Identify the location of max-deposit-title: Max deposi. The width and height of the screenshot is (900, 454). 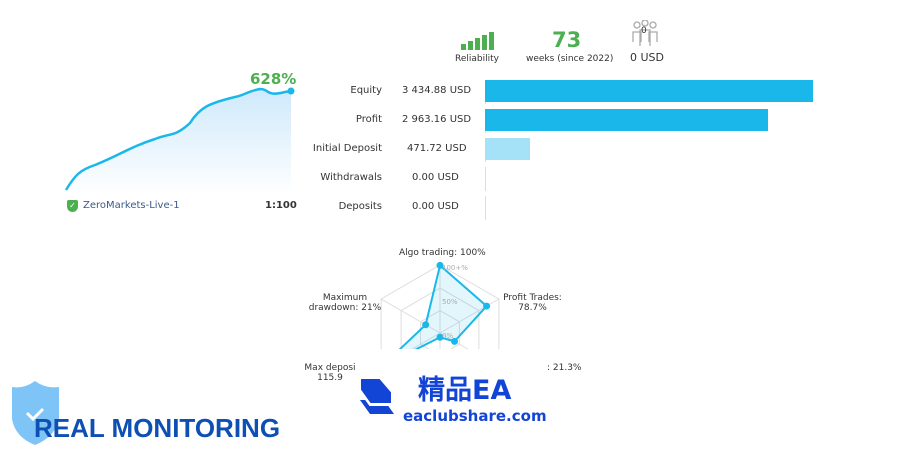
(330, 368).